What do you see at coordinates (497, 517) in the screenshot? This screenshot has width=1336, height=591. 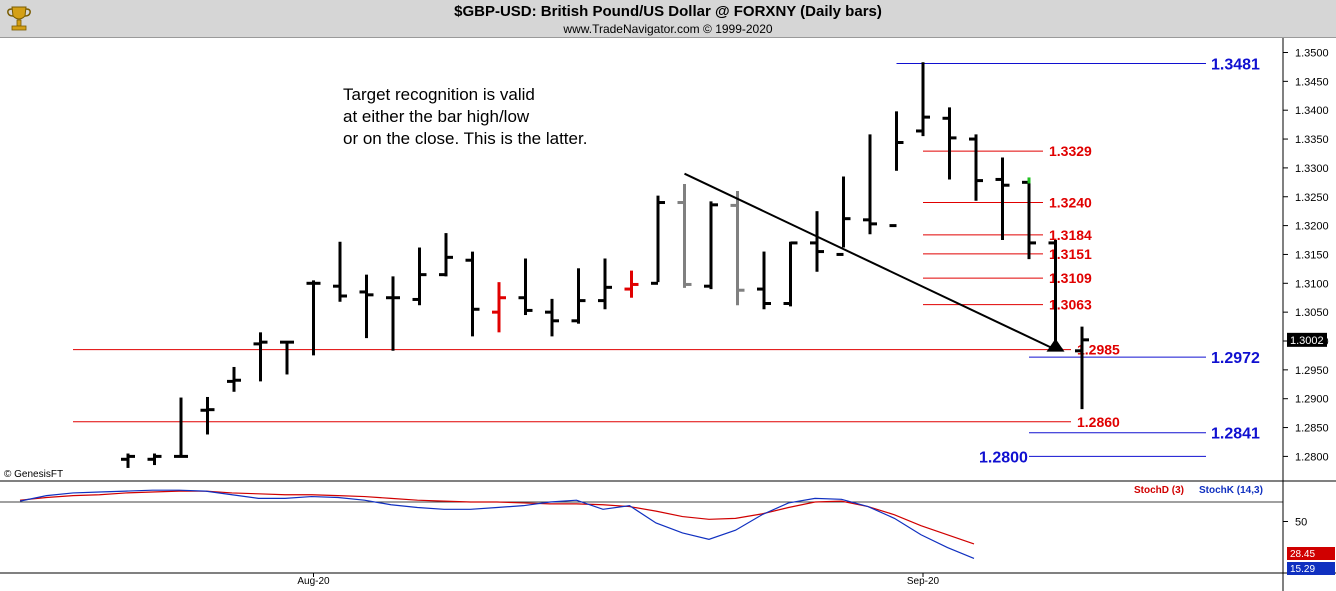 I see `stoch-d-line` at bounding box center [497, 517].